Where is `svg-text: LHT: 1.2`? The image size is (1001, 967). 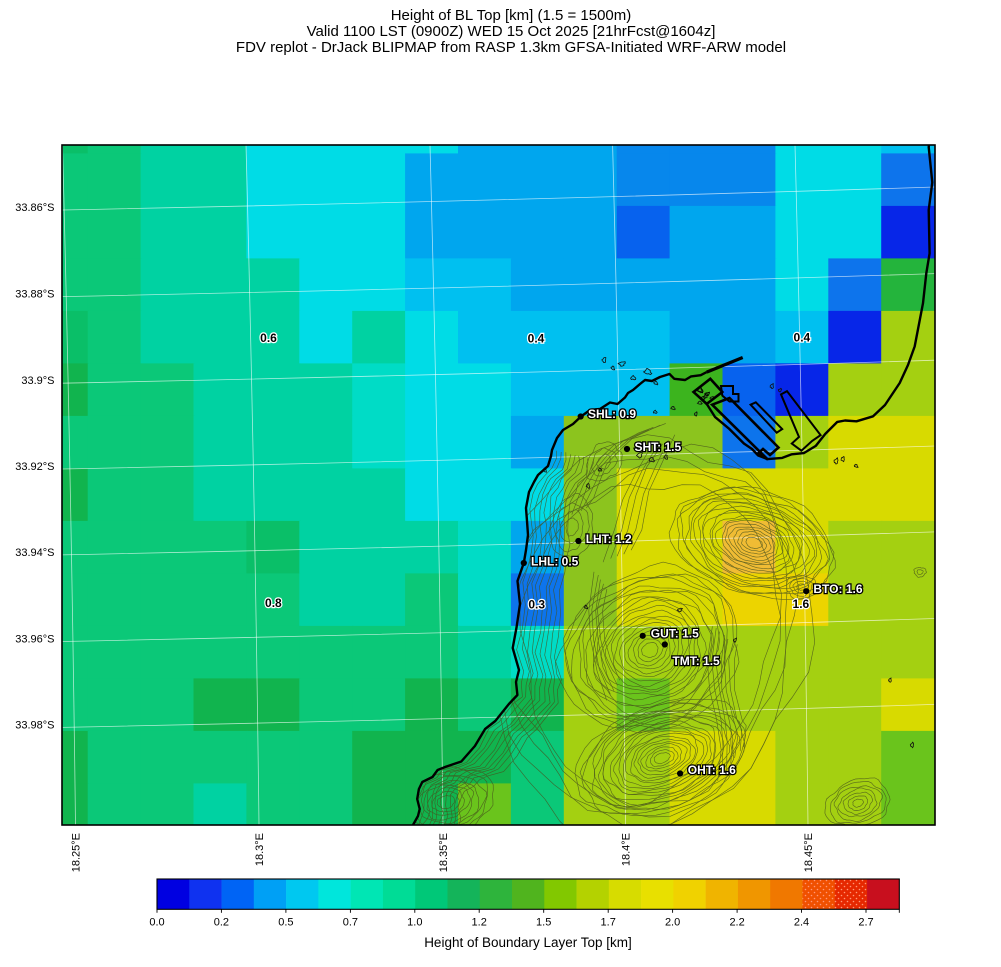
svg-text: LHT: 1.2 is located at coordinates (609, 539).